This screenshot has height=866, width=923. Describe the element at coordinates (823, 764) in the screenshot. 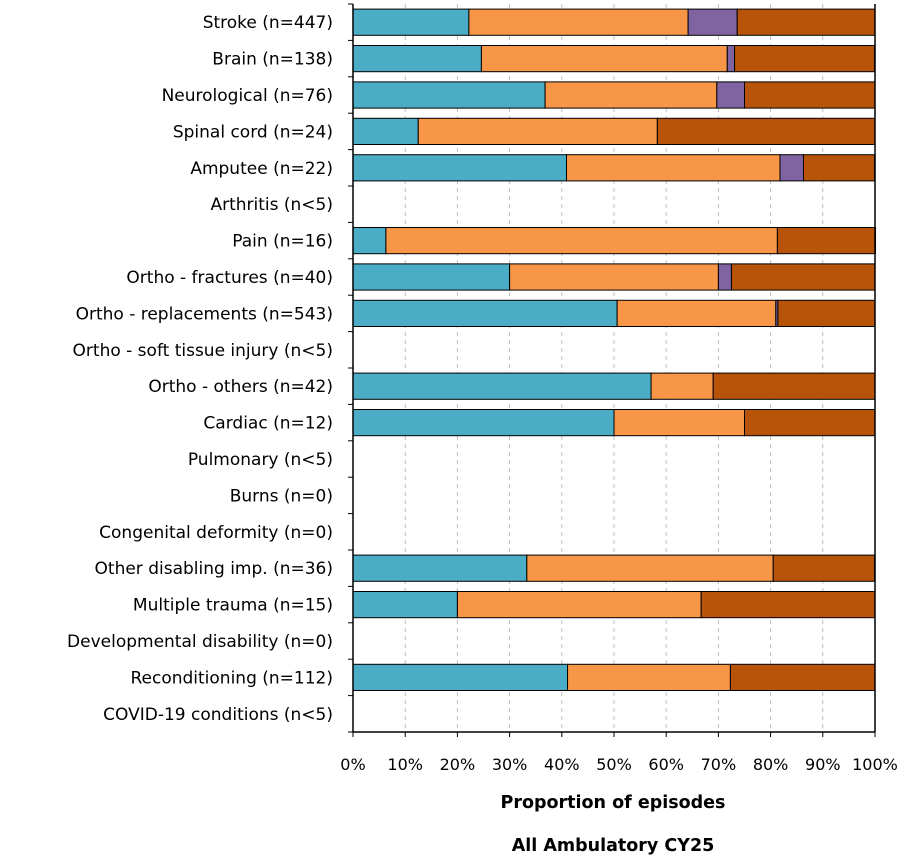

I see `x-tick-label: 90%` at that location.